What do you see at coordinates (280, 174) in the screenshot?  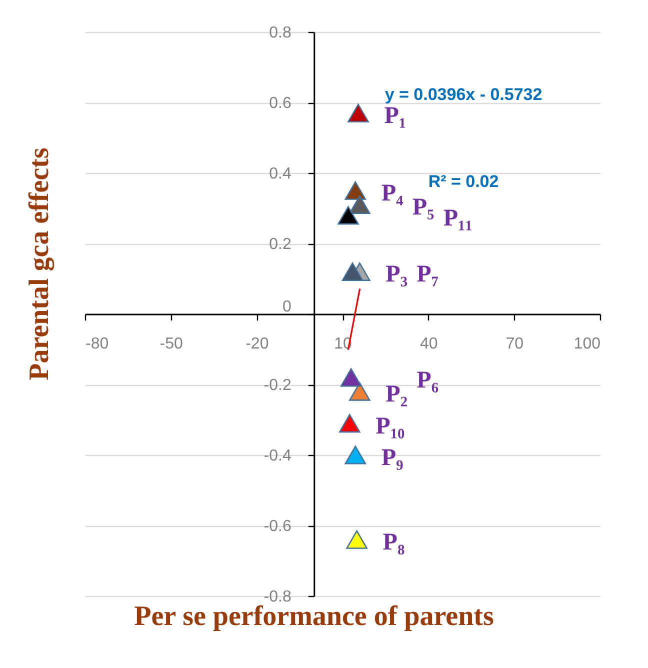 I see `y-tick-label: 0.4` at bounding box center [280, 174].